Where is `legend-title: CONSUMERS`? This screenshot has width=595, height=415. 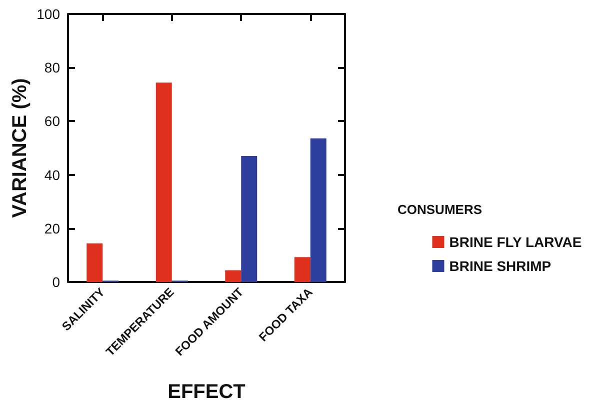 legend-title: CONSUMERS is located at coordinates (439, 209).